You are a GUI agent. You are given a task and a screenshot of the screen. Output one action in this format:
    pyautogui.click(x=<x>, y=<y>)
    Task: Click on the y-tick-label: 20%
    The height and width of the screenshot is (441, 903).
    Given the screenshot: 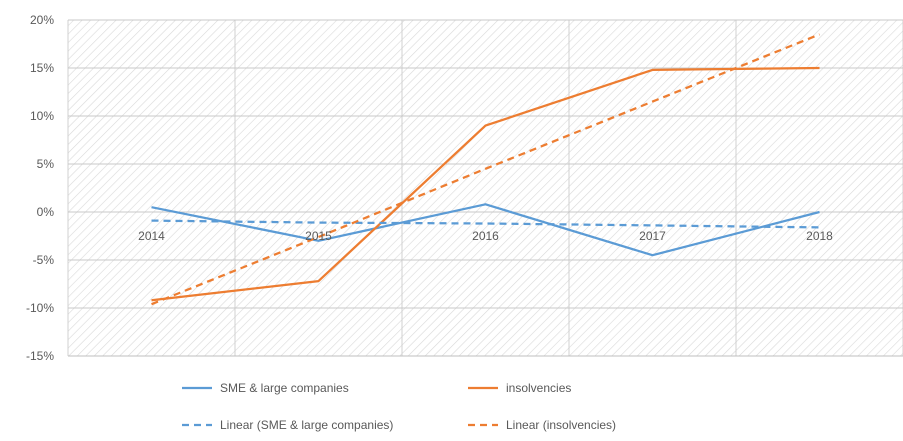 What is the action you would take?
    pyautogui.click(x=42, y=20)
    